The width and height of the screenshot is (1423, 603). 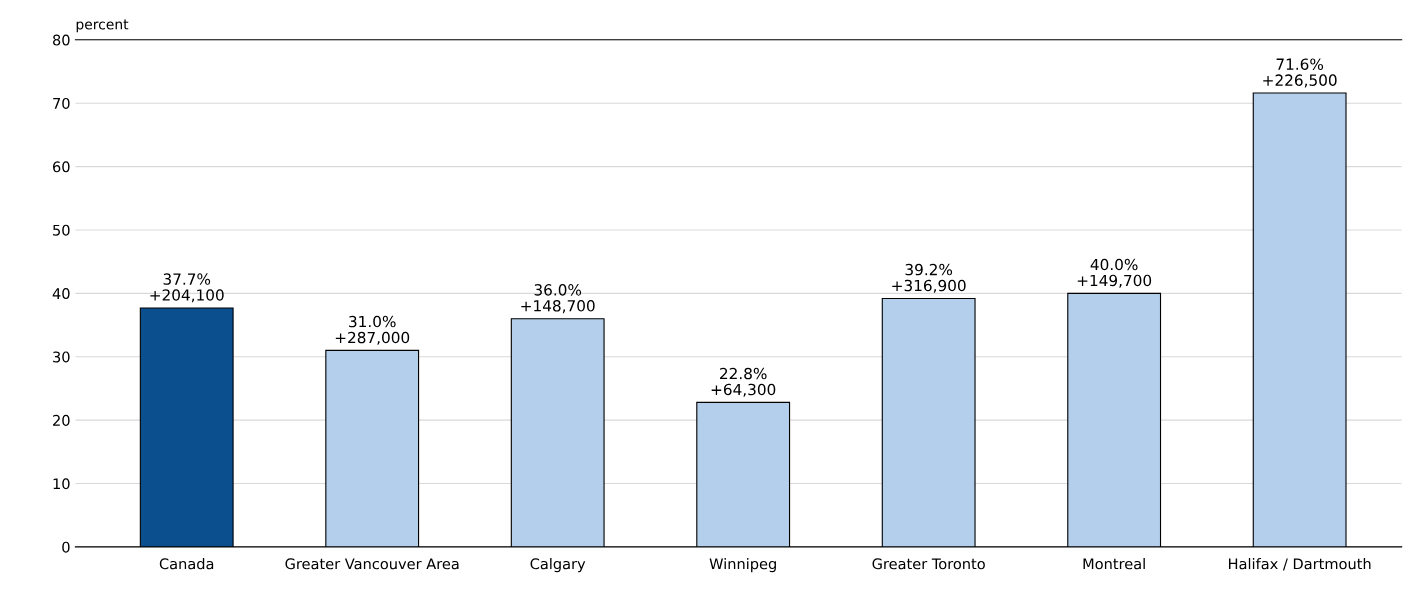 I want to click on y-tick-label: 70, so click(x=61, y=103).